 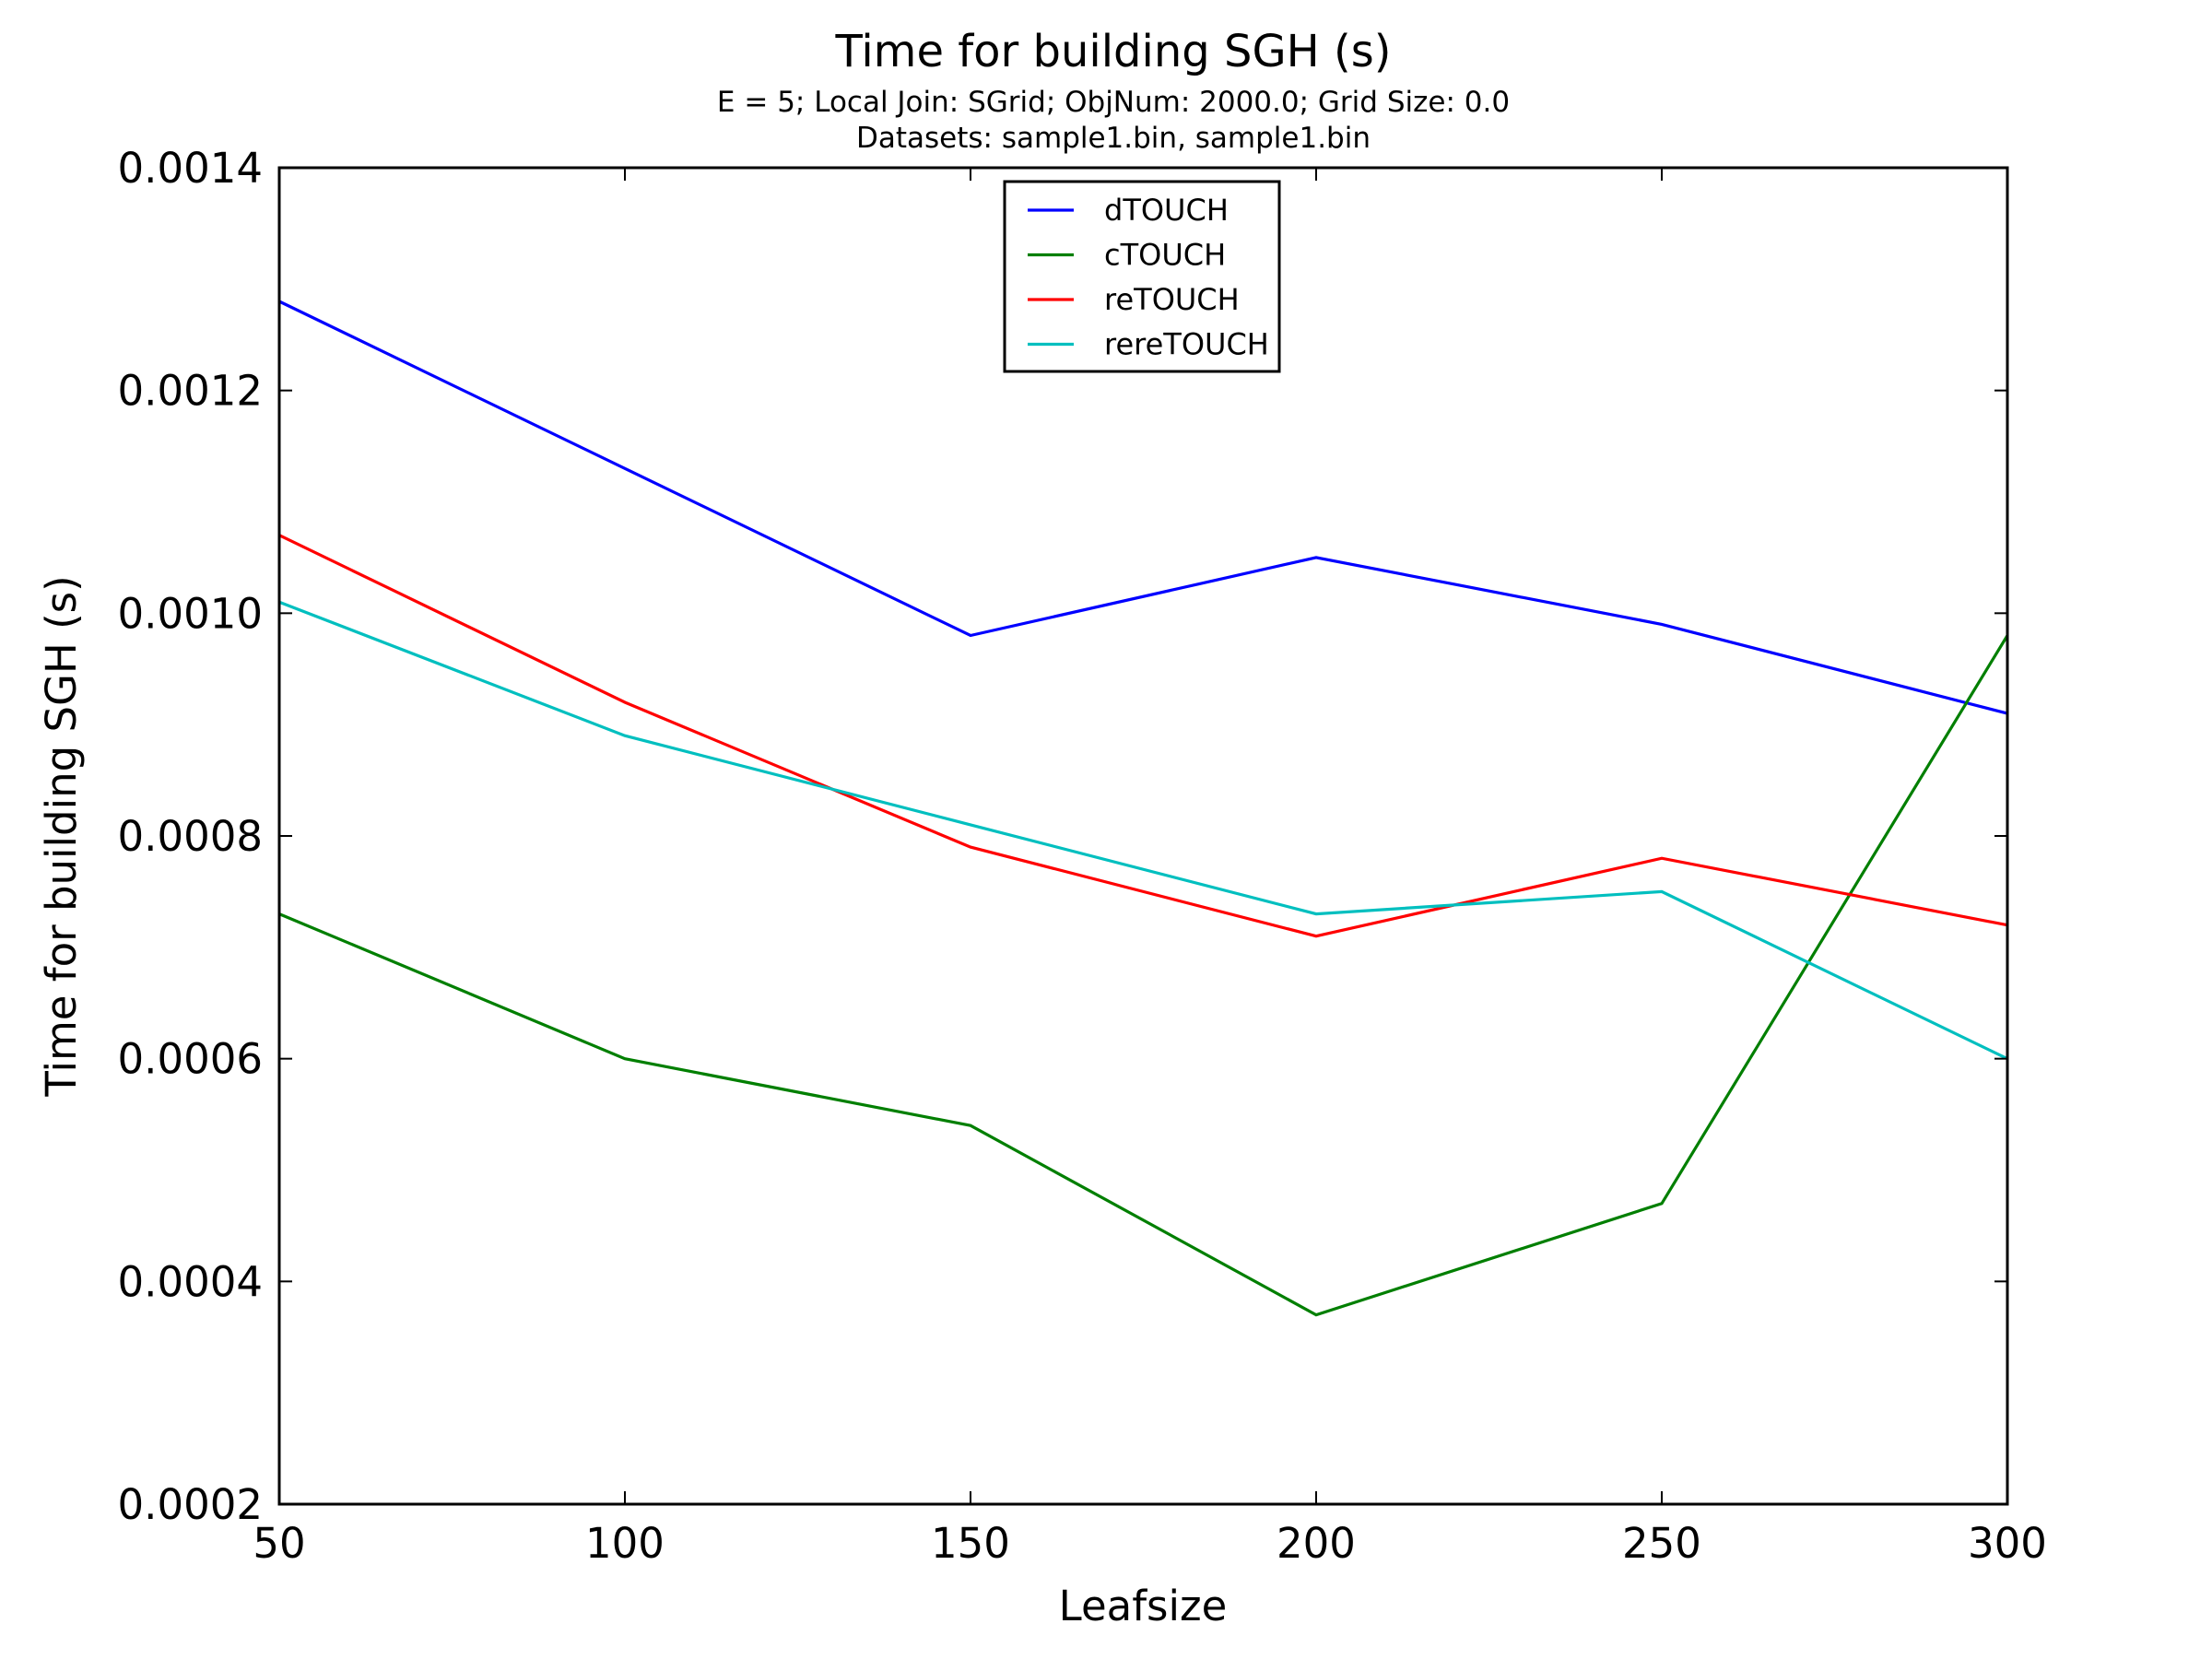 I want to click on legend-label-cTOUCH: cTOUCH, so click(x=1165, y=255).